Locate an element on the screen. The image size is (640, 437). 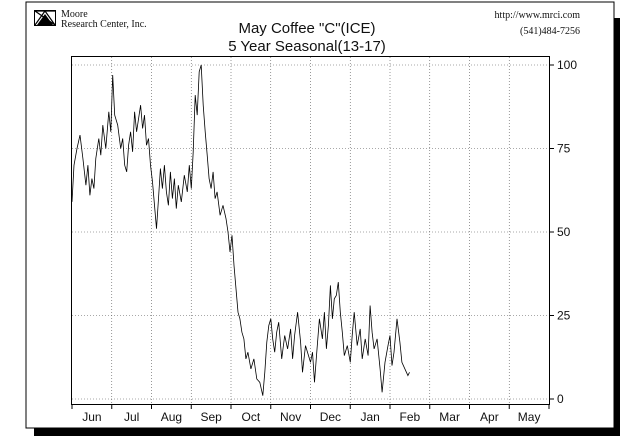
y-tick-label: 100 is located at coordinates (567, 65).